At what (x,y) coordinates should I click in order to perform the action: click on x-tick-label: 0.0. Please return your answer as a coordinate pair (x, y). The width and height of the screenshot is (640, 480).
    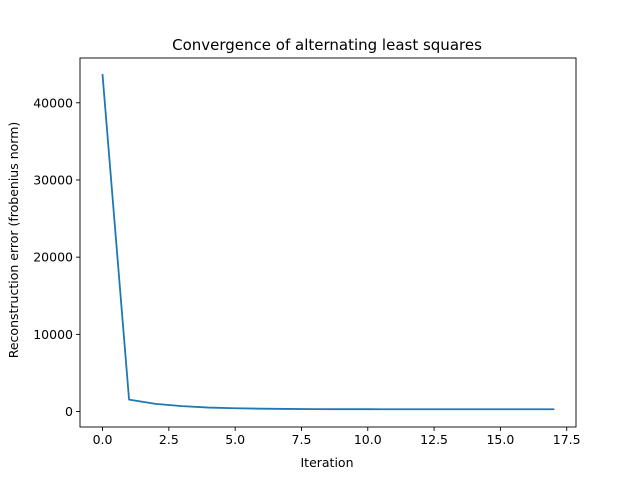
    Looking at the image, I should click on (103, 439).